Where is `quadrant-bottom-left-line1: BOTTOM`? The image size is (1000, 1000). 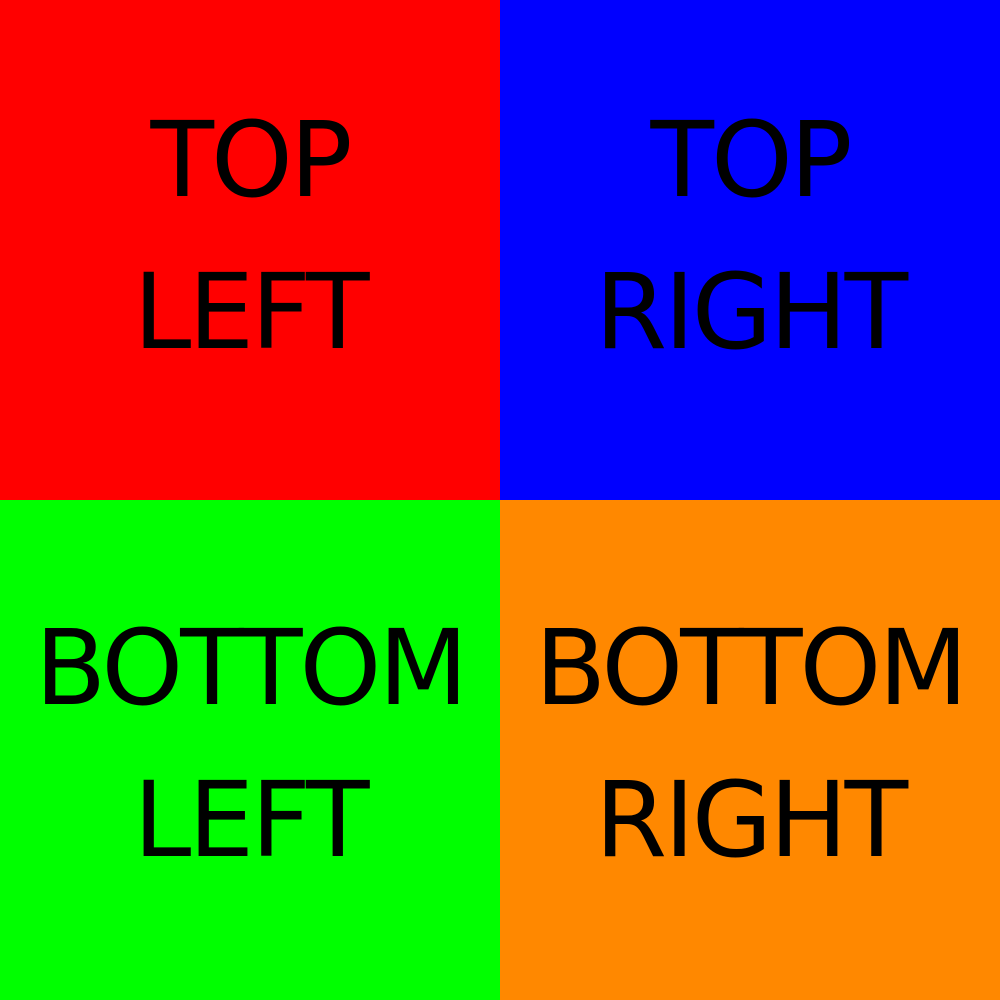 quadrant-bottom-left-line1: BOTTOM is located at coordinates (251, 668).